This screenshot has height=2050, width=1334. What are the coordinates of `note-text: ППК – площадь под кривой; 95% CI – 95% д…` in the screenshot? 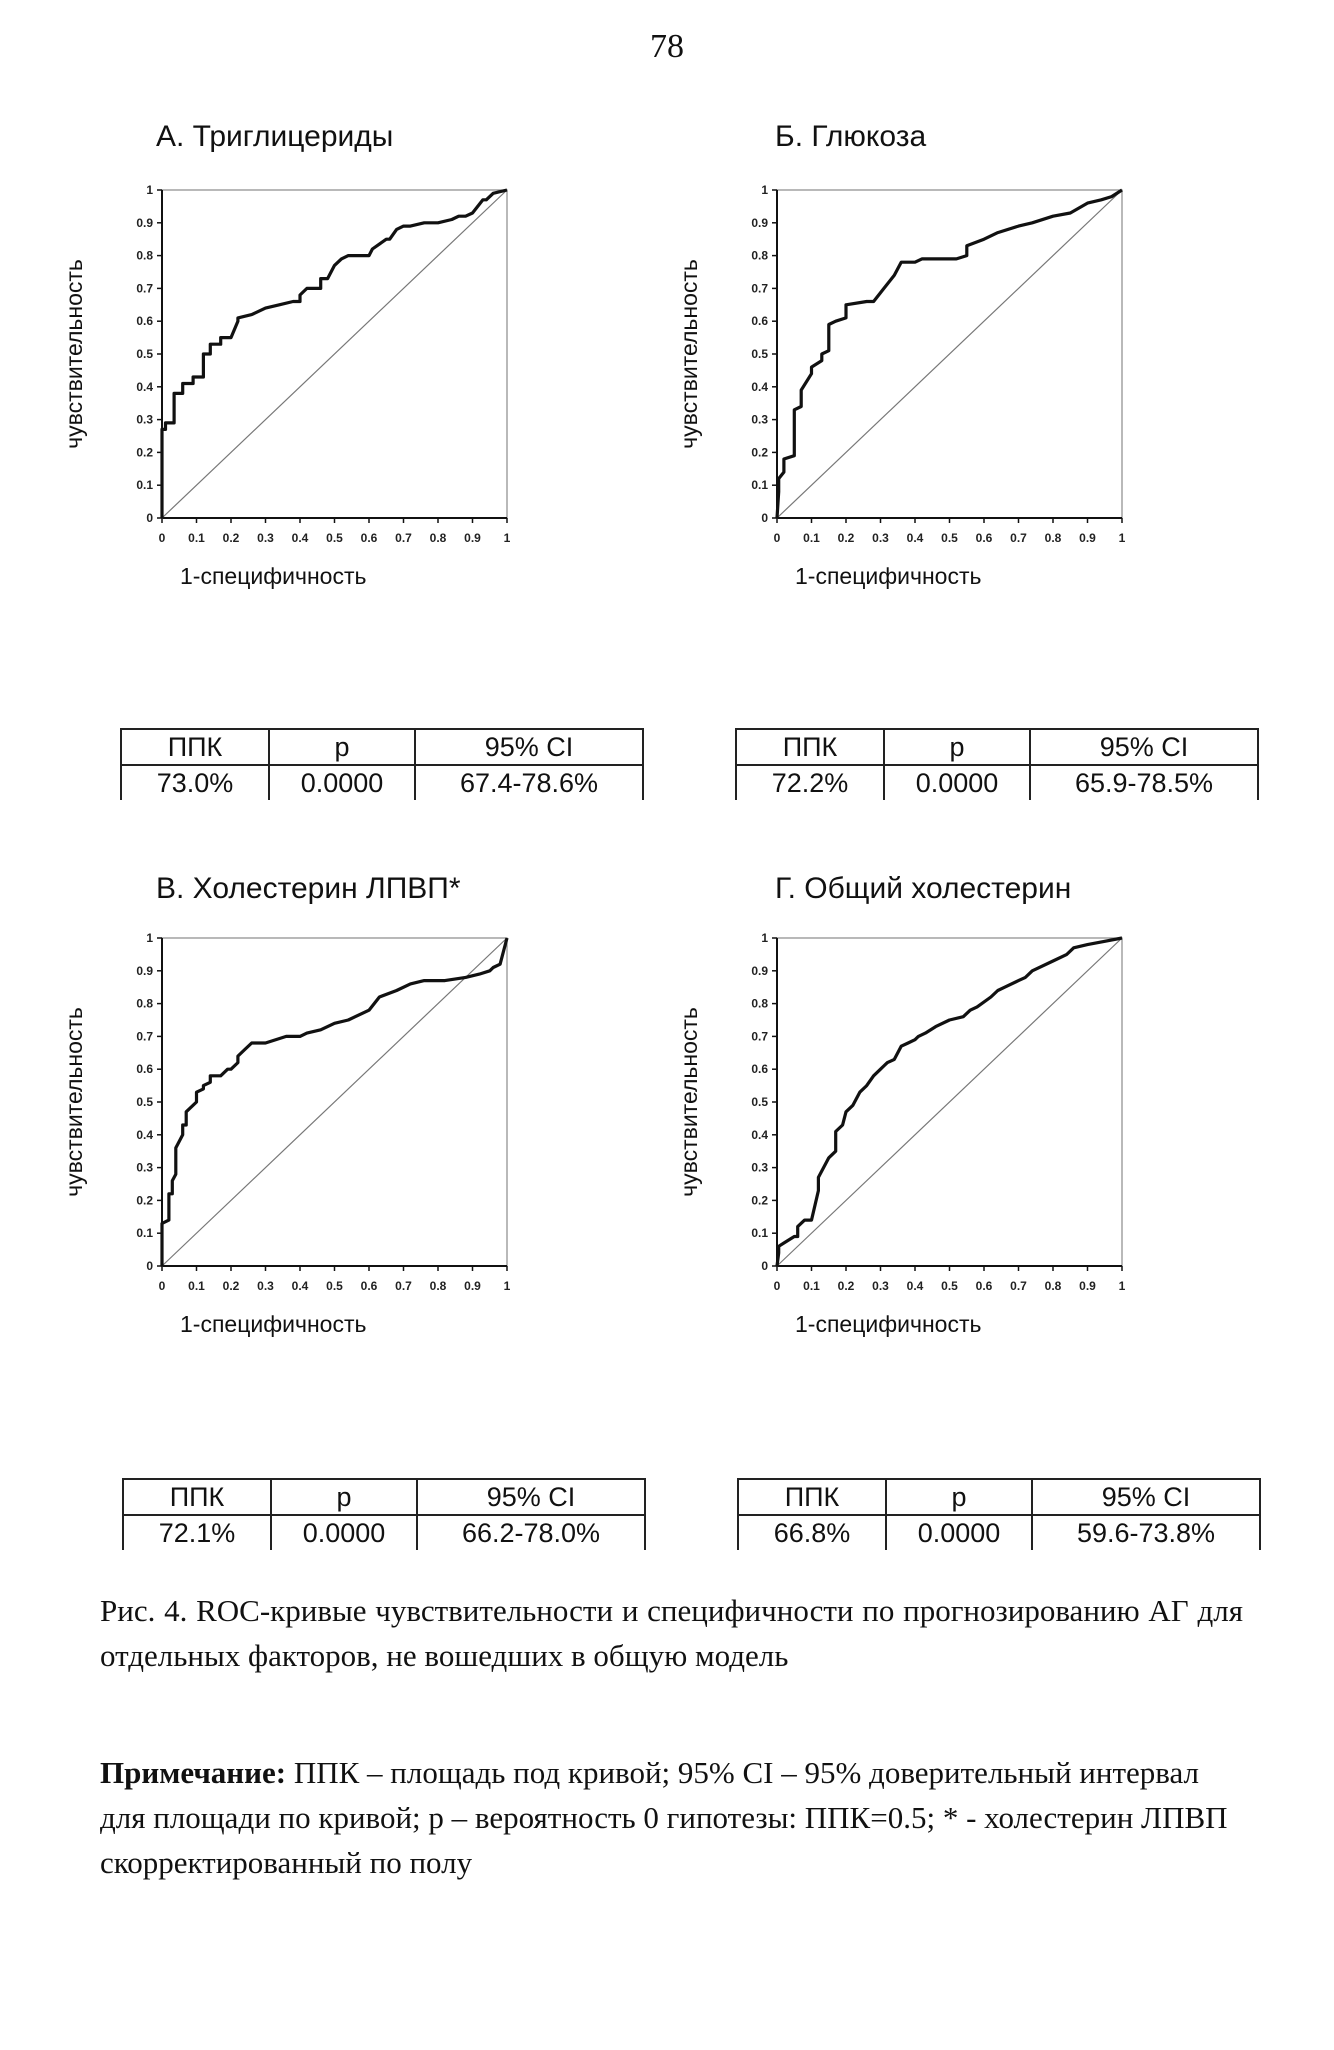 It's located at (664, 1817).